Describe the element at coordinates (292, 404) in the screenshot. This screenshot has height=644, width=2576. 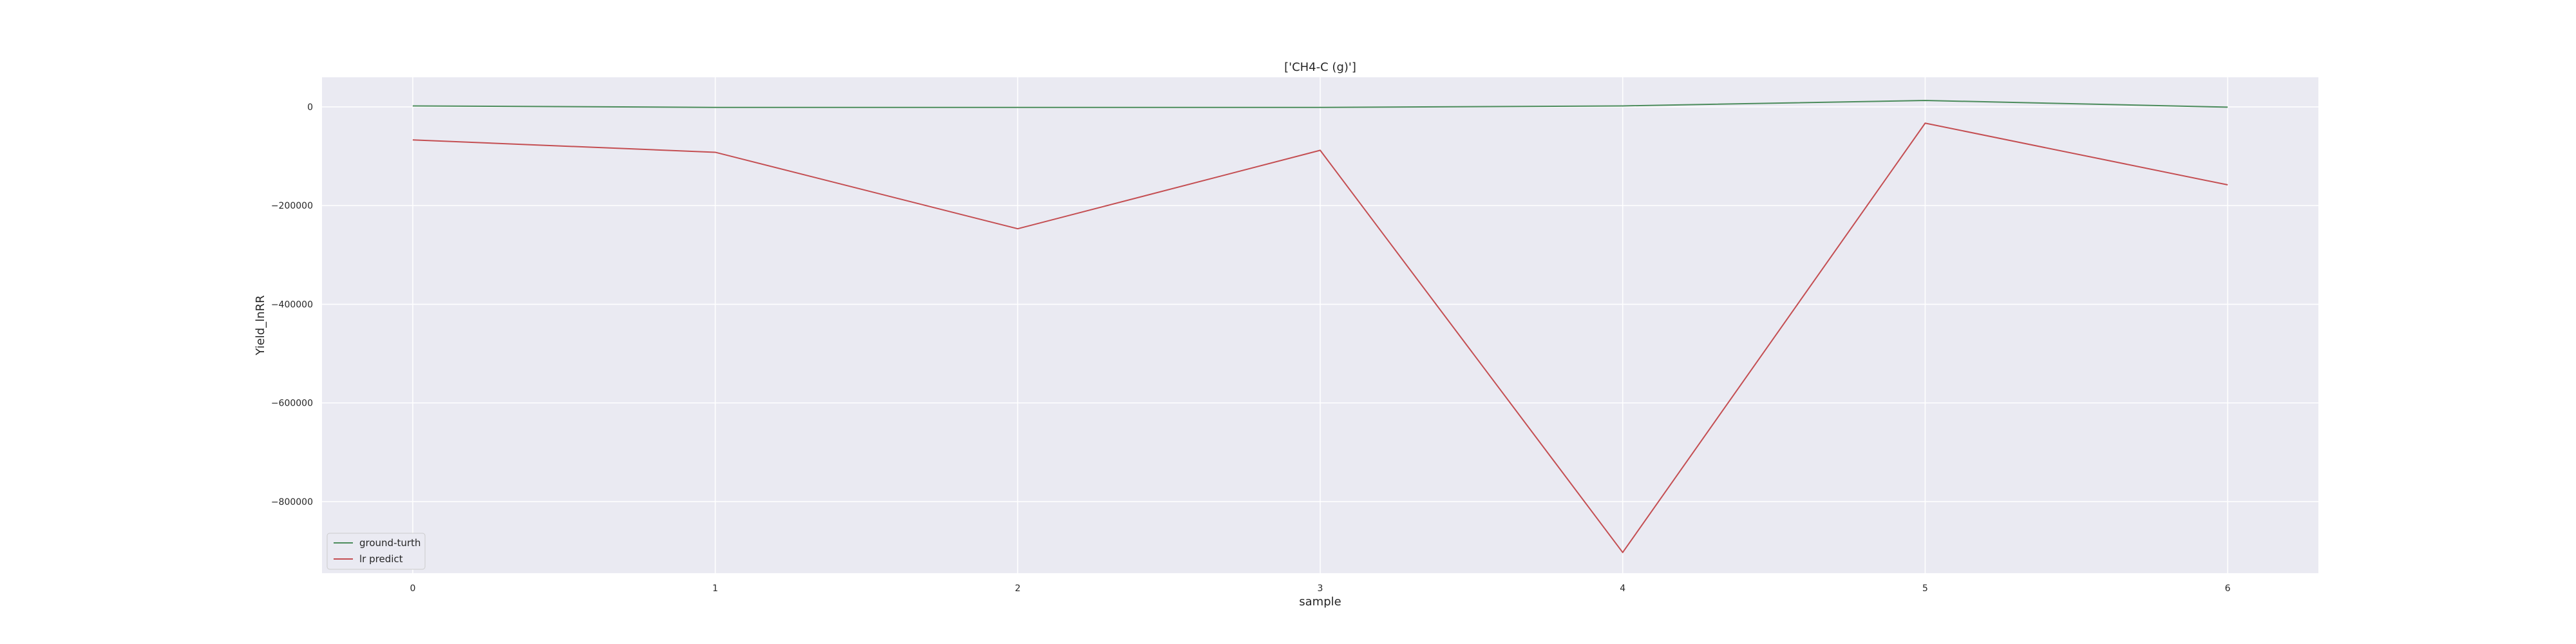
I see `y-tick-label: −600000` at that location.